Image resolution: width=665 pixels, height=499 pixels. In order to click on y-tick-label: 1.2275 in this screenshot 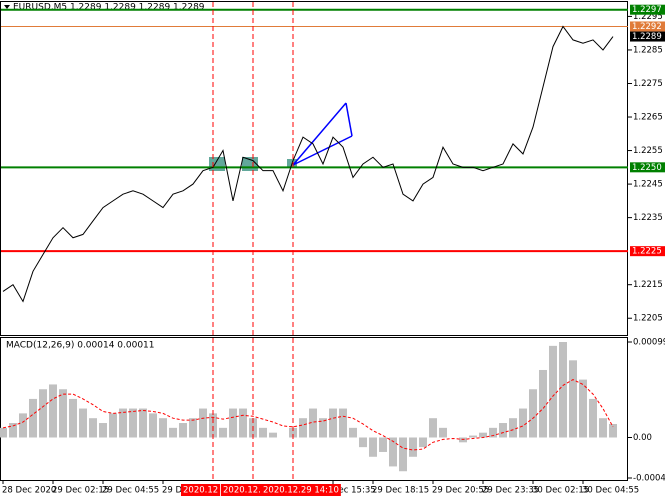, I will do `click(648, 84)`.